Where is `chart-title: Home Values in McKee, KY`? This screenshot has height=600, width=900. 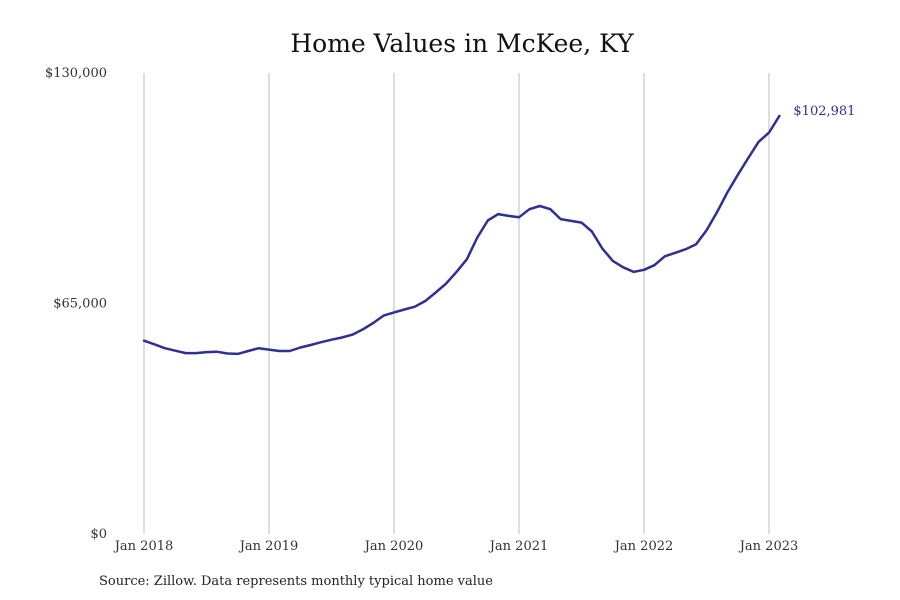
chart-title: Home Values in McKee, KY is located at coordinates (462, 43).